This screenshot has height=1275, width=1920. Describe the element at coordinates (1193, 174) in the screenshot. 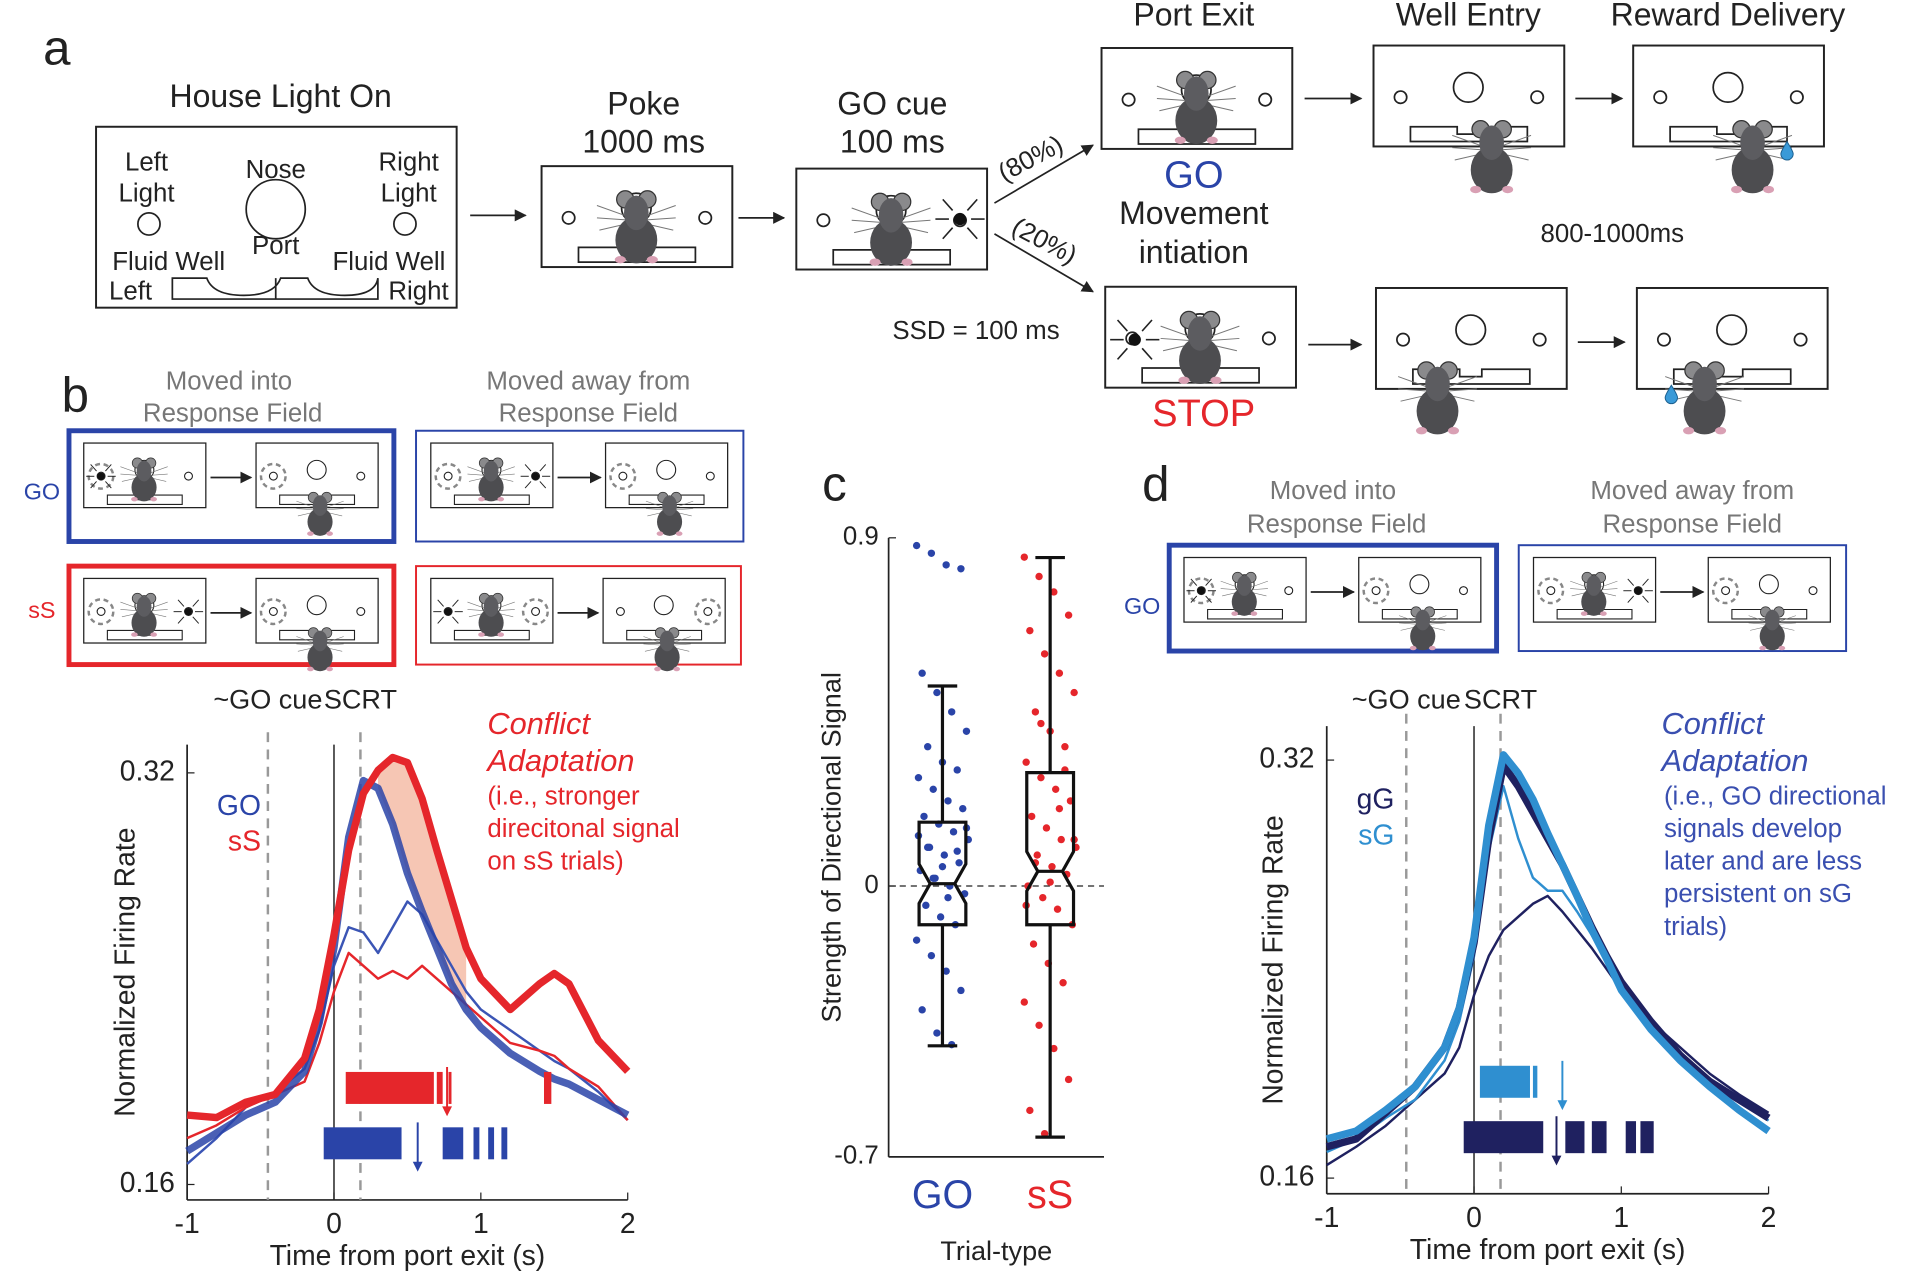

I see `trial-go: GO` at that location.